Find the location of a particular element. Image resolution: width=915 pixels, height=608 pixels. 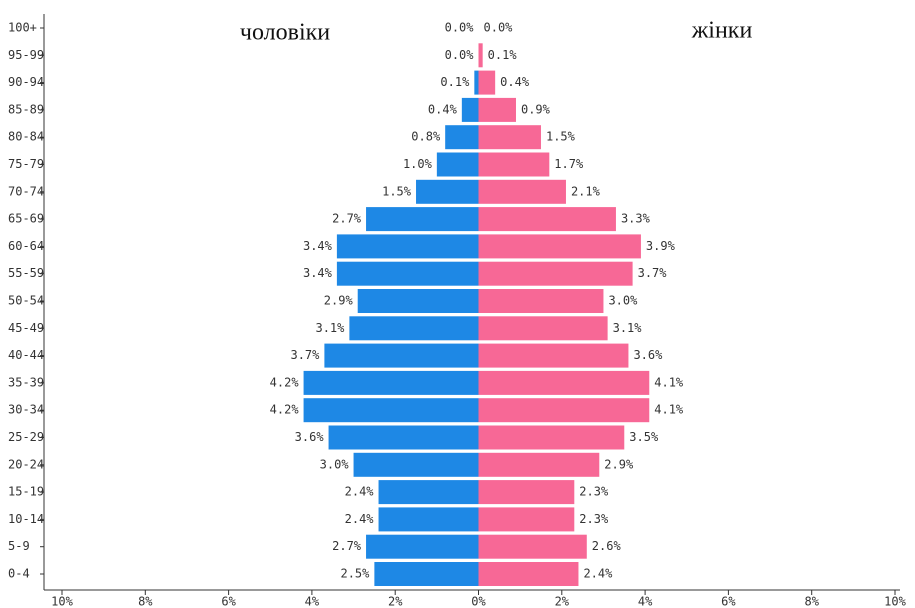

data-label: 2.9% is located at coordinates (619, 464).